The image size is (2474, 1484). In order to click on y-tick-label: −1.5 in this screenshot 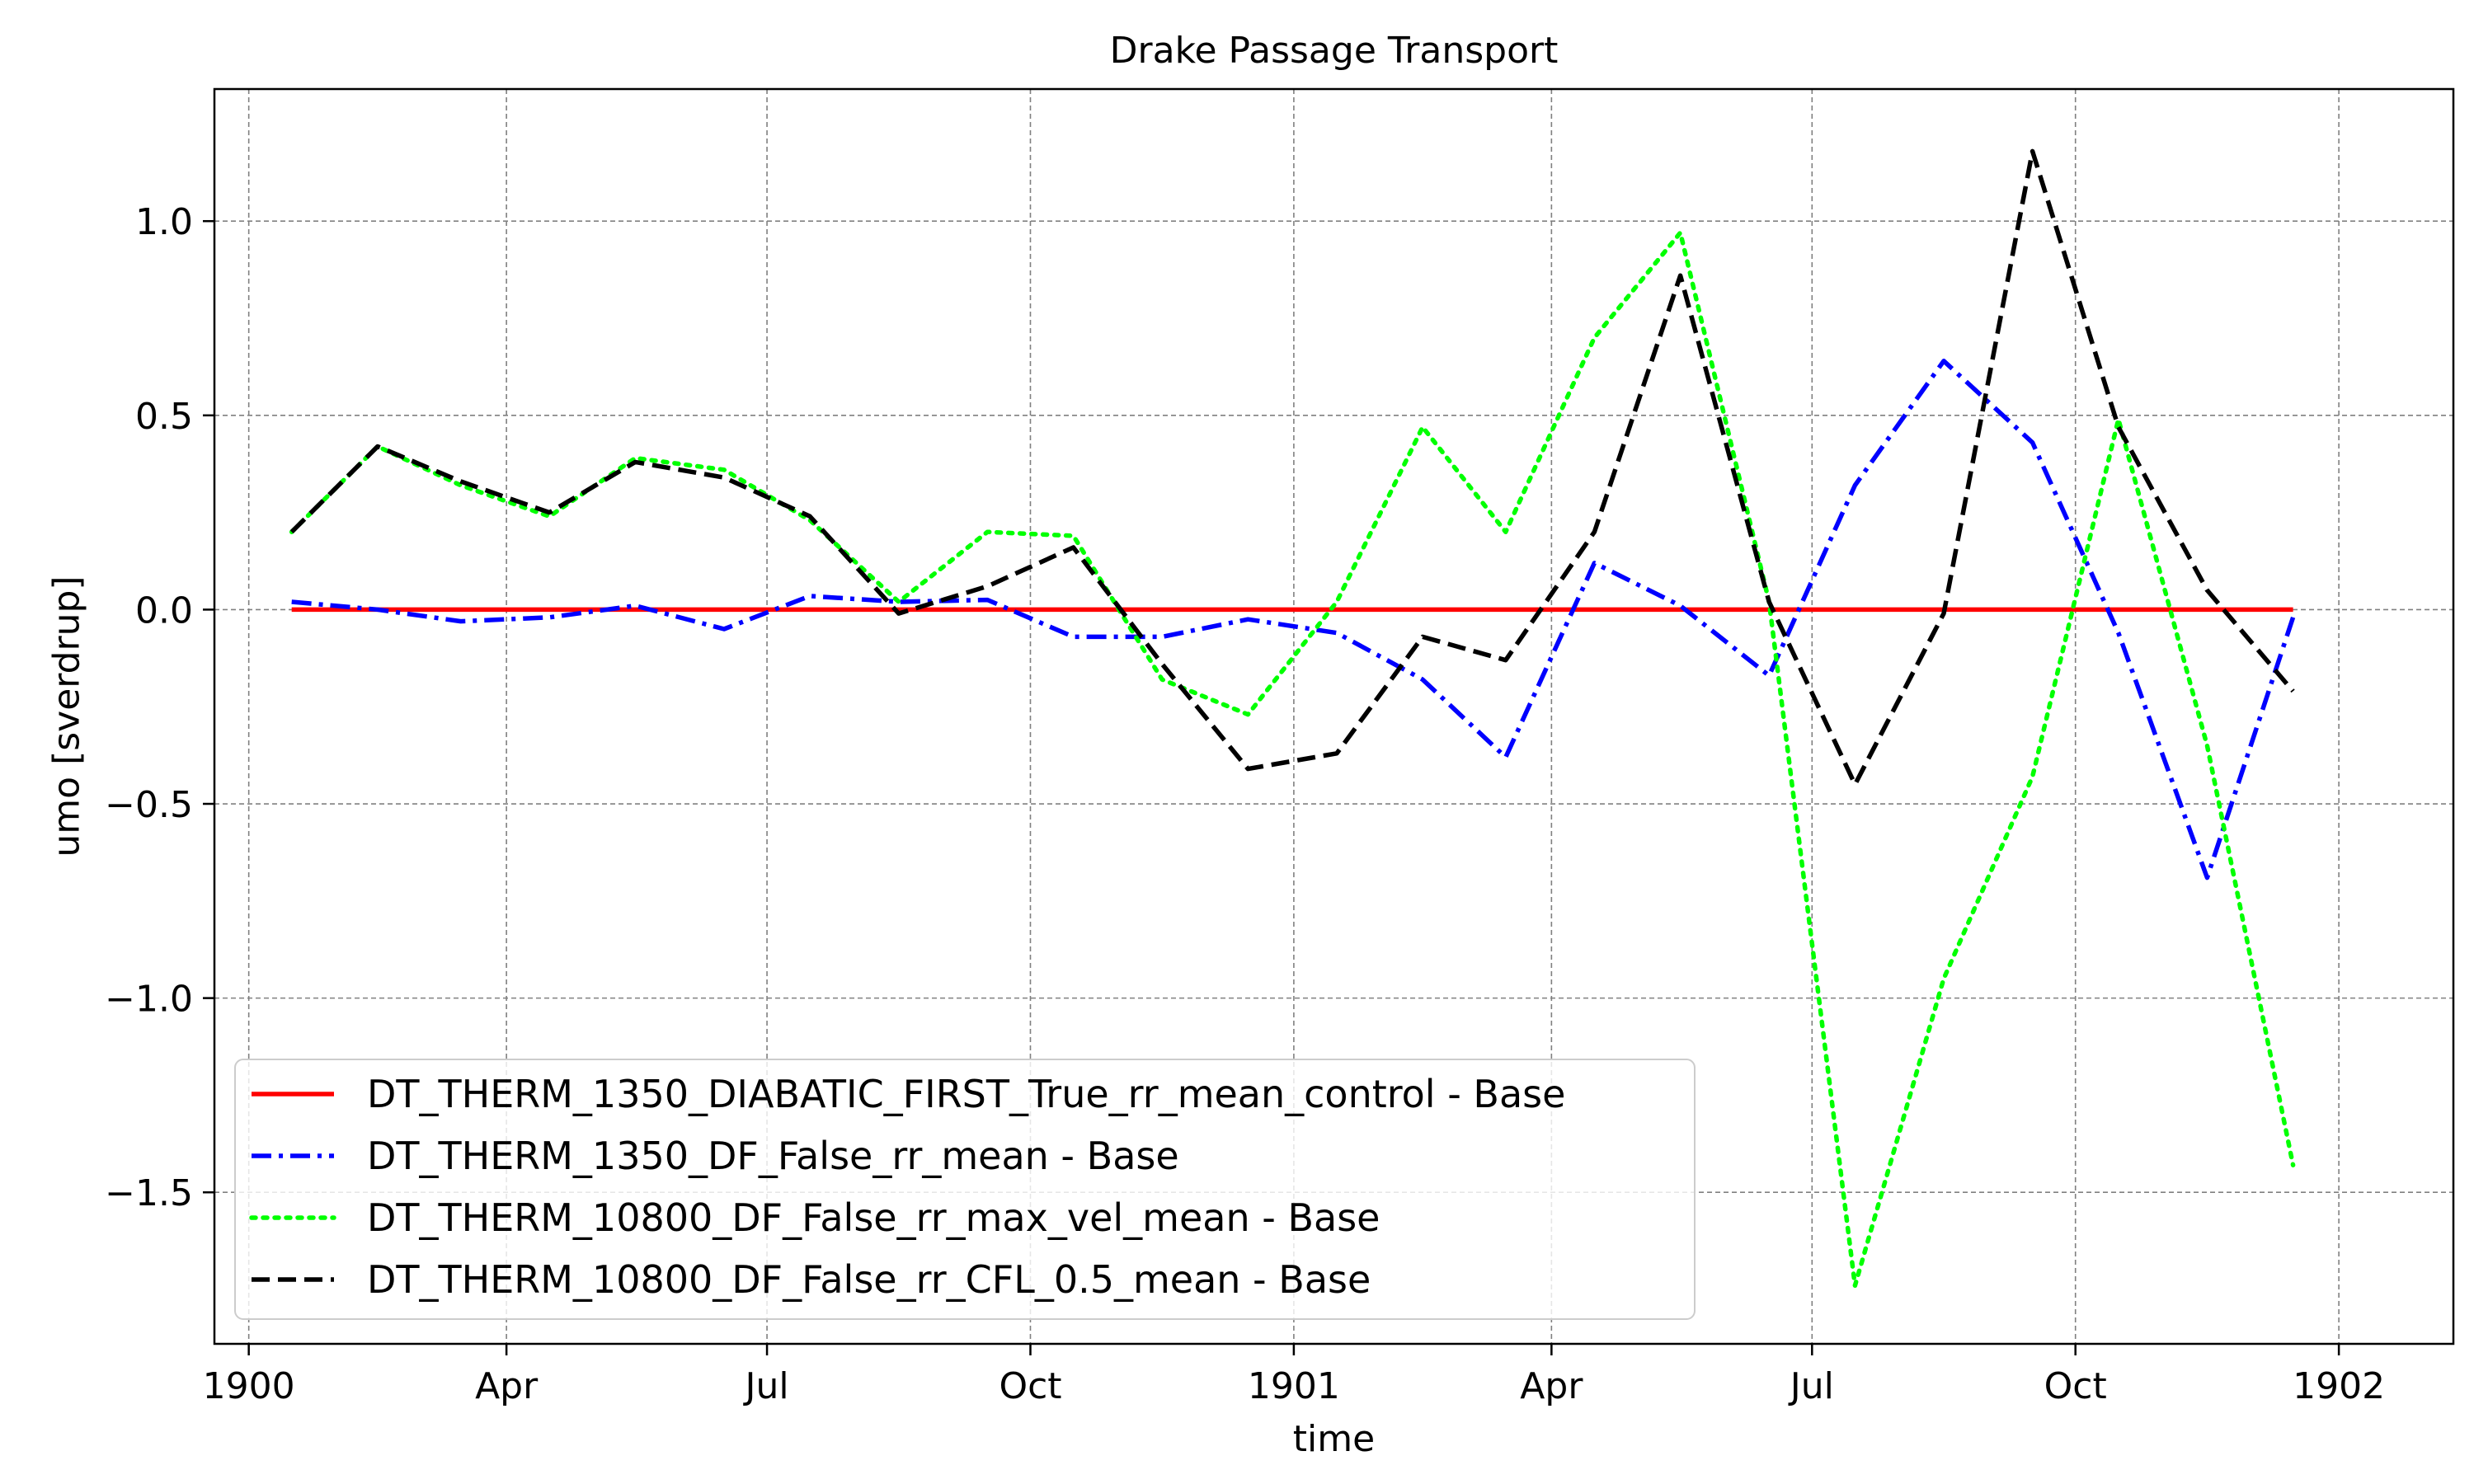, I will do `click(149, 1193)`.